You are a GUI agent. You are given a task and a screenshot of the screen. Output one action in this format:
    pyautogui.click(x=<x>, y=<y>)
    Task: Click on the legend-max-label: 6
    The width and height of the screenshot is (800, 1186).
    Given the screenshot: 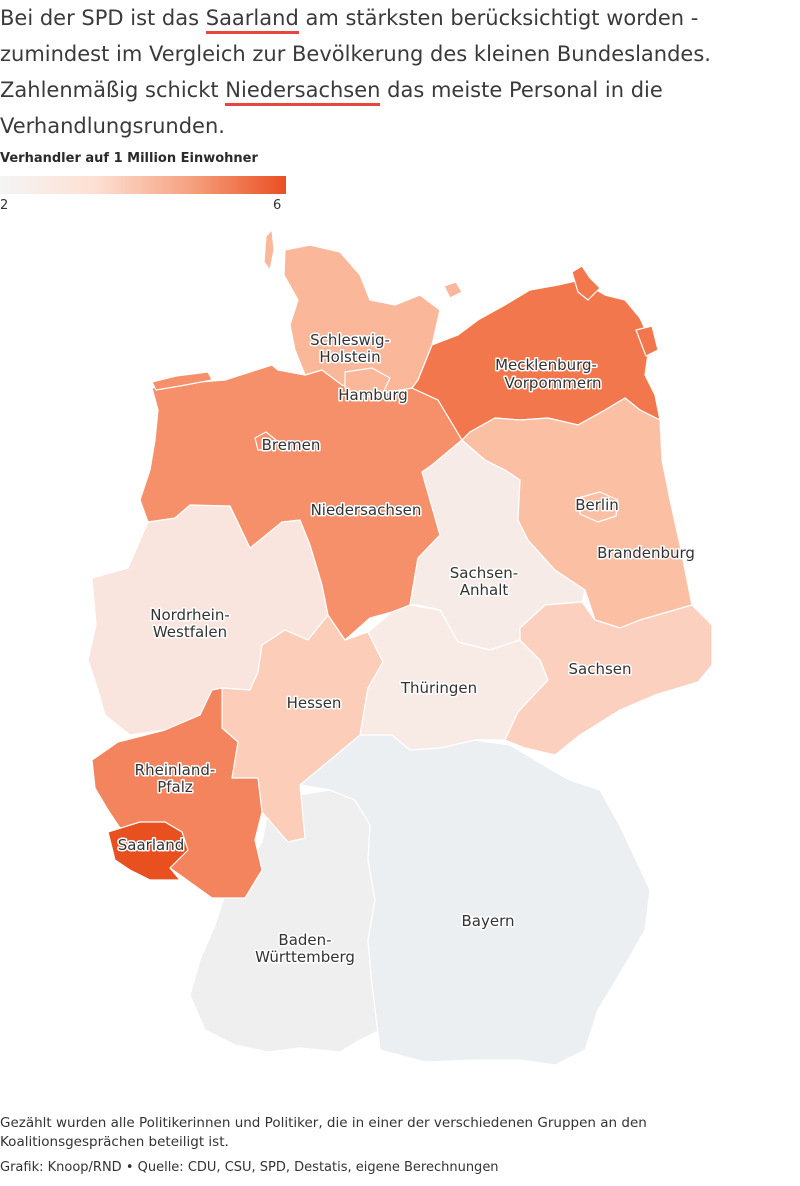 What is the action you would take?
    pyautogui.click(x=277, y=205)
    